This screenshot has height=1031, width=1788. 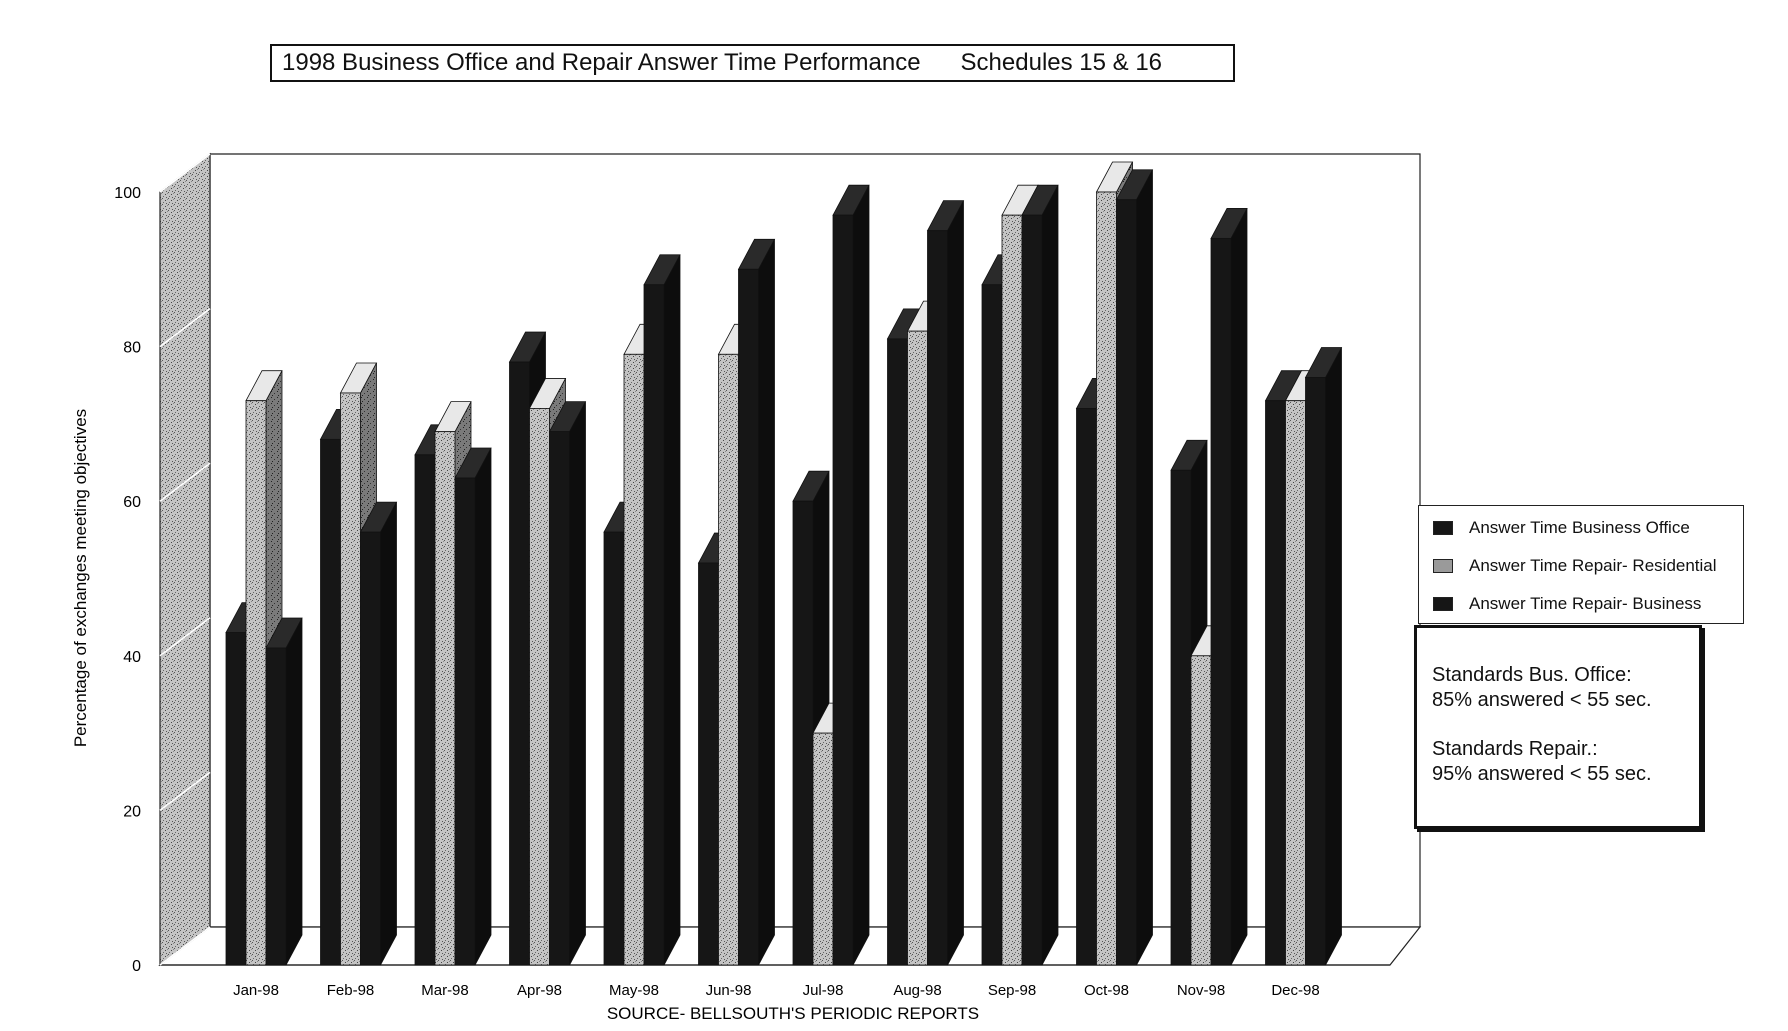 I want to click on side-wall, so click(x=185, y=559).